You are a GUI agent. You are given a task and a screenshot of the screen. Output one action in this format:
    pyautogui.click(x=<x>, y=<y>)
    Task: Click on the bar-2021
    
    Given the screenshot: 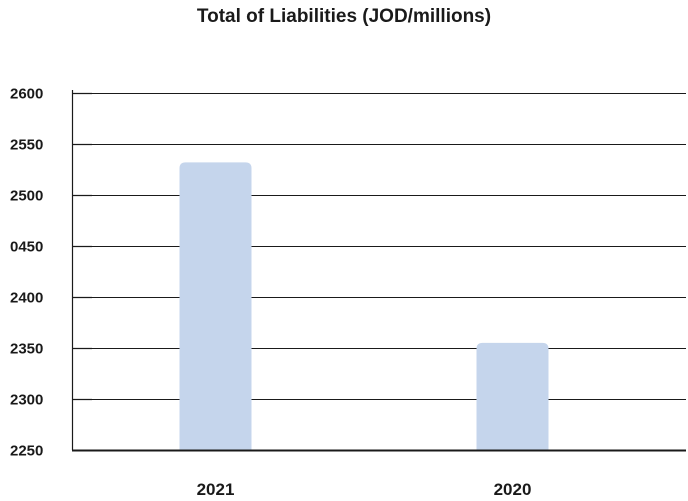 What is the action you would take?
    pyautogui.click(x=215, y=306)
    